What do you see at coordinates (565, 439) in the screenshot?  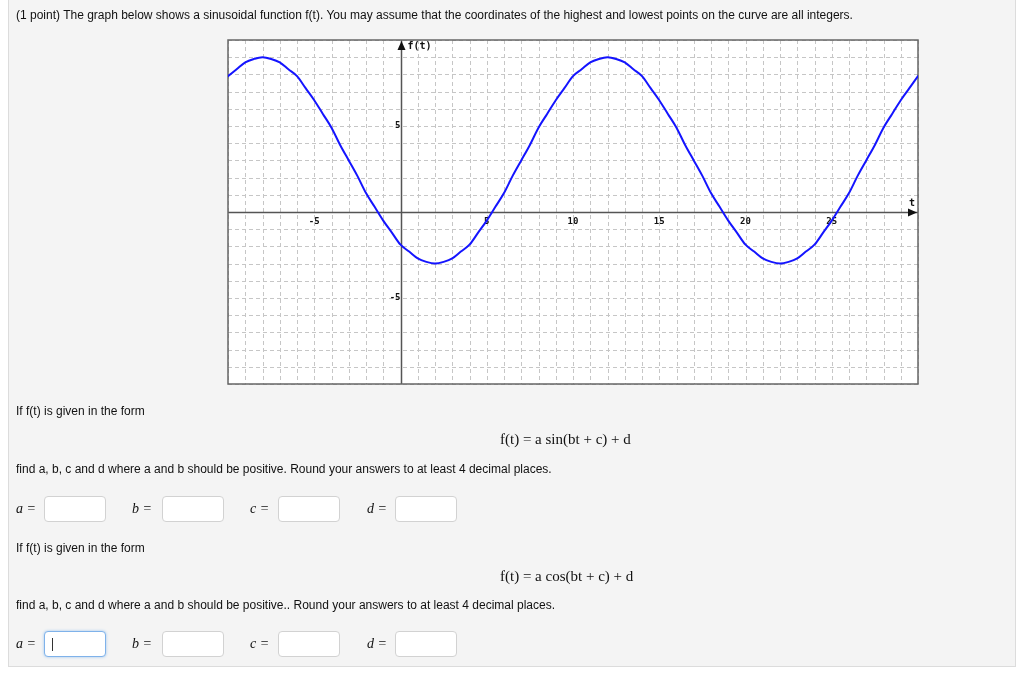 I see `text: f(t) = a sin(bt + c) + d` at bounding box center [565, 439].